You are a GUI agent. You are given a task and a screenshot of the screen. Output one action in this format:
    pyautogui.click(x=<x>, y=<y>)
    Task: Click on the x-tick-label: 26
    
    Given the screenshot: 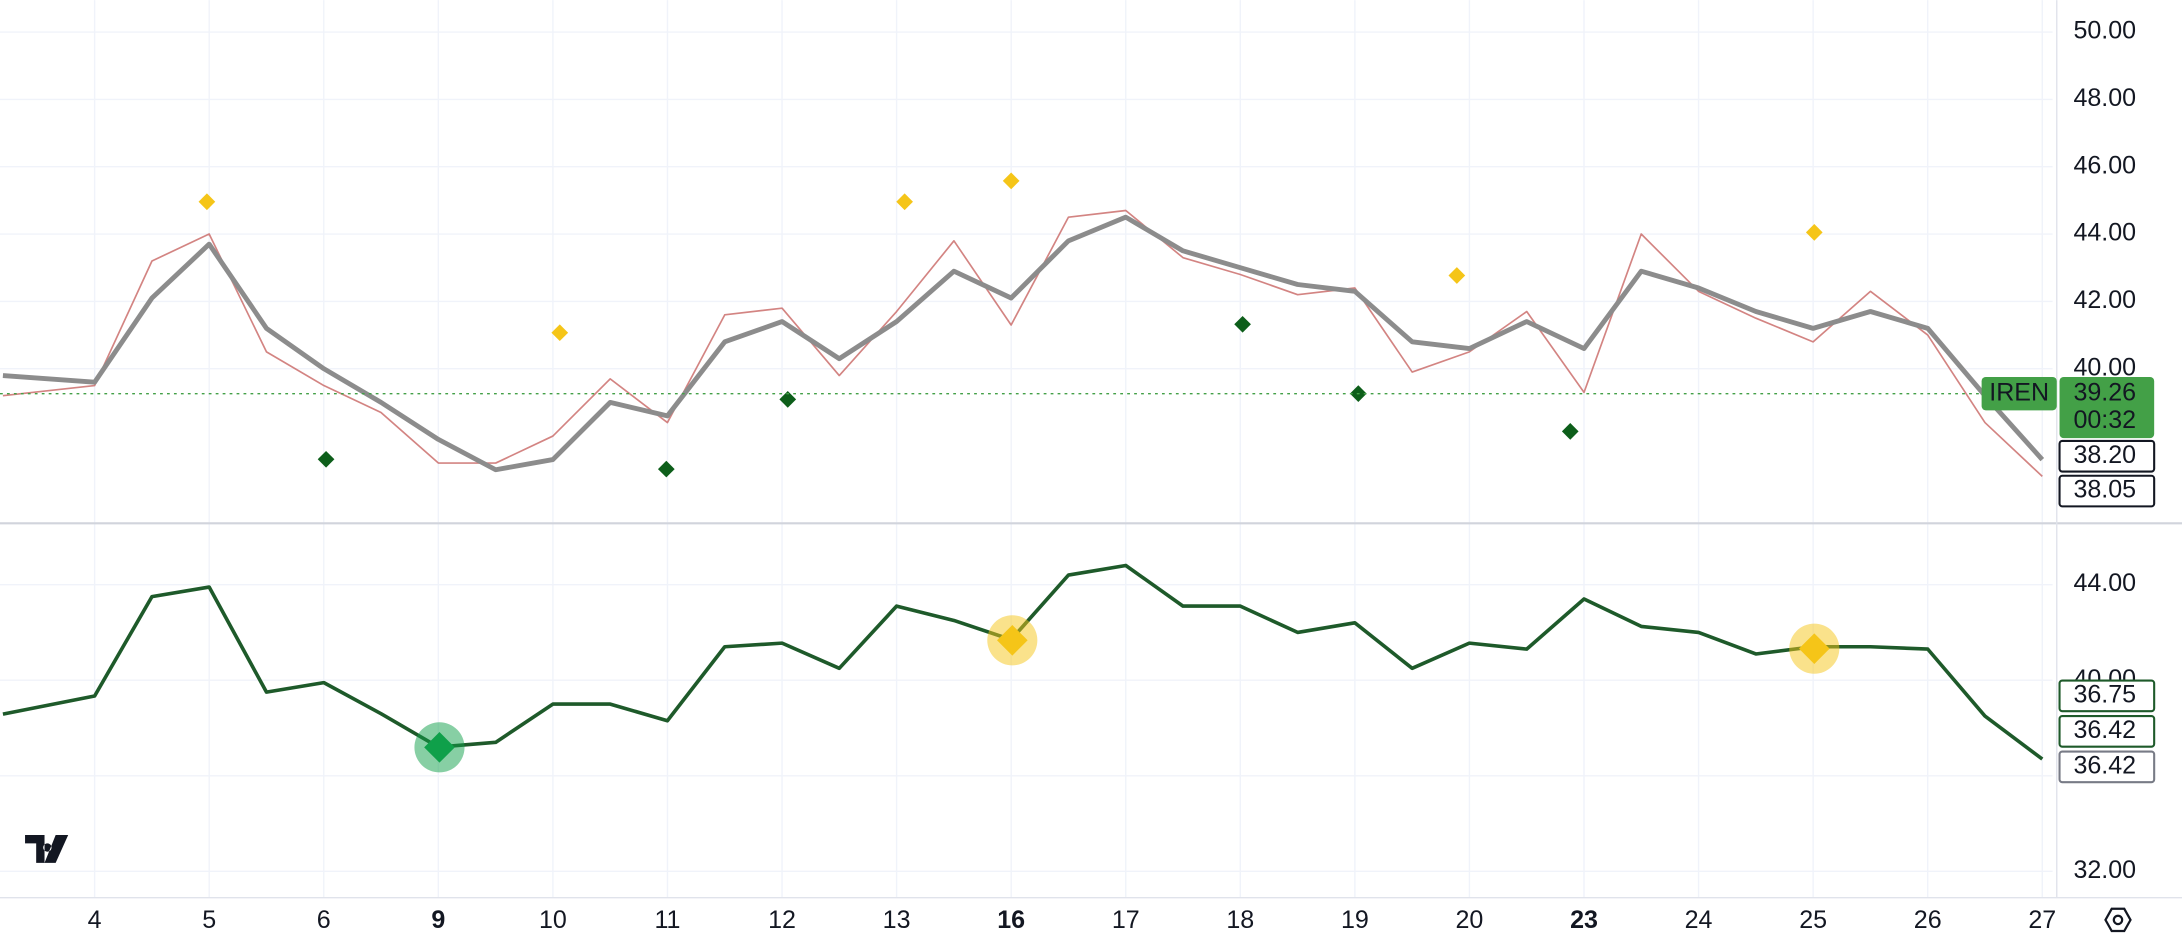 What is the action you would take?
    pyautogui.click(x=1928, y=920)
    